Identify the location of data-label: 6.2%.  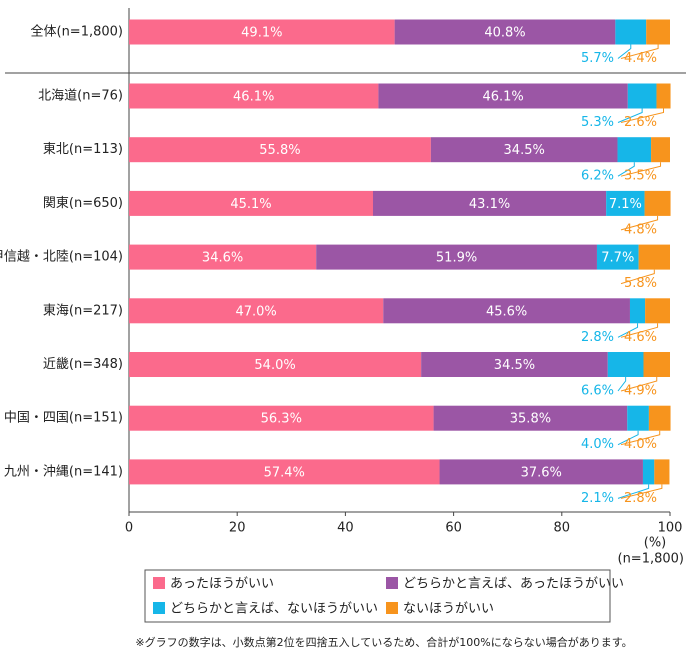
(597, 176).